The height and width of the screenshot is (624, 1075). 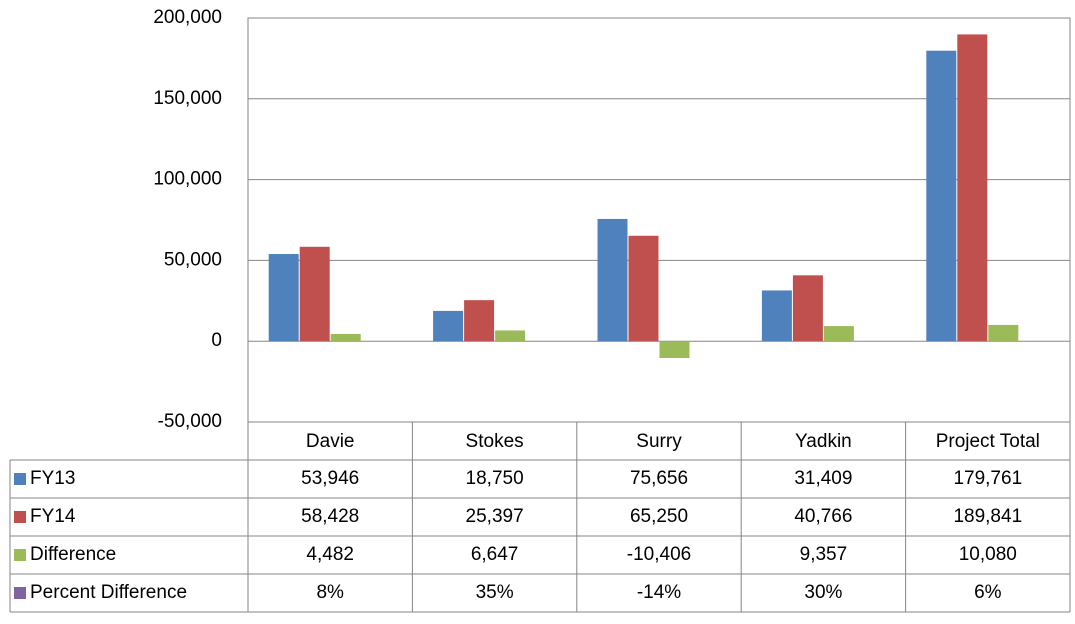 I want to click on data-table-cell: 30%, so click(x=823, y=592).